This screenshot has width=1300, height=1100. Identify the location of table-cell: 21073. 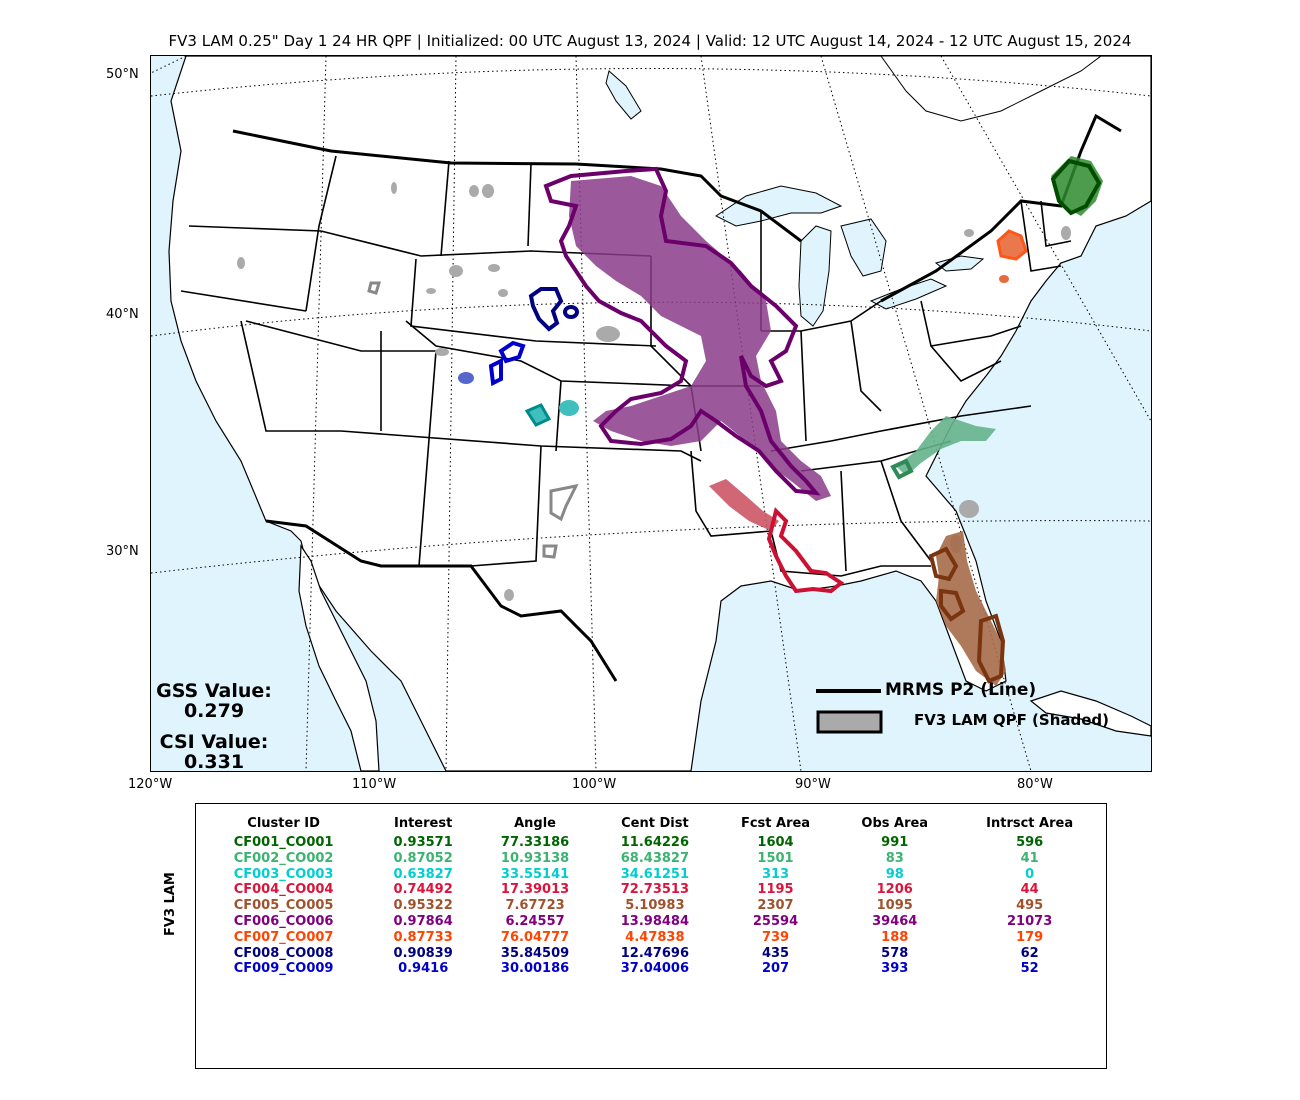
(1030, 921).